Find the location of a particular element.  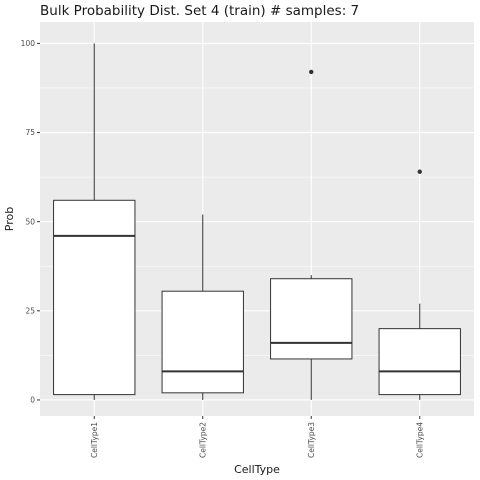

y-tick-label: 75 is located at coordinates (30, 132).